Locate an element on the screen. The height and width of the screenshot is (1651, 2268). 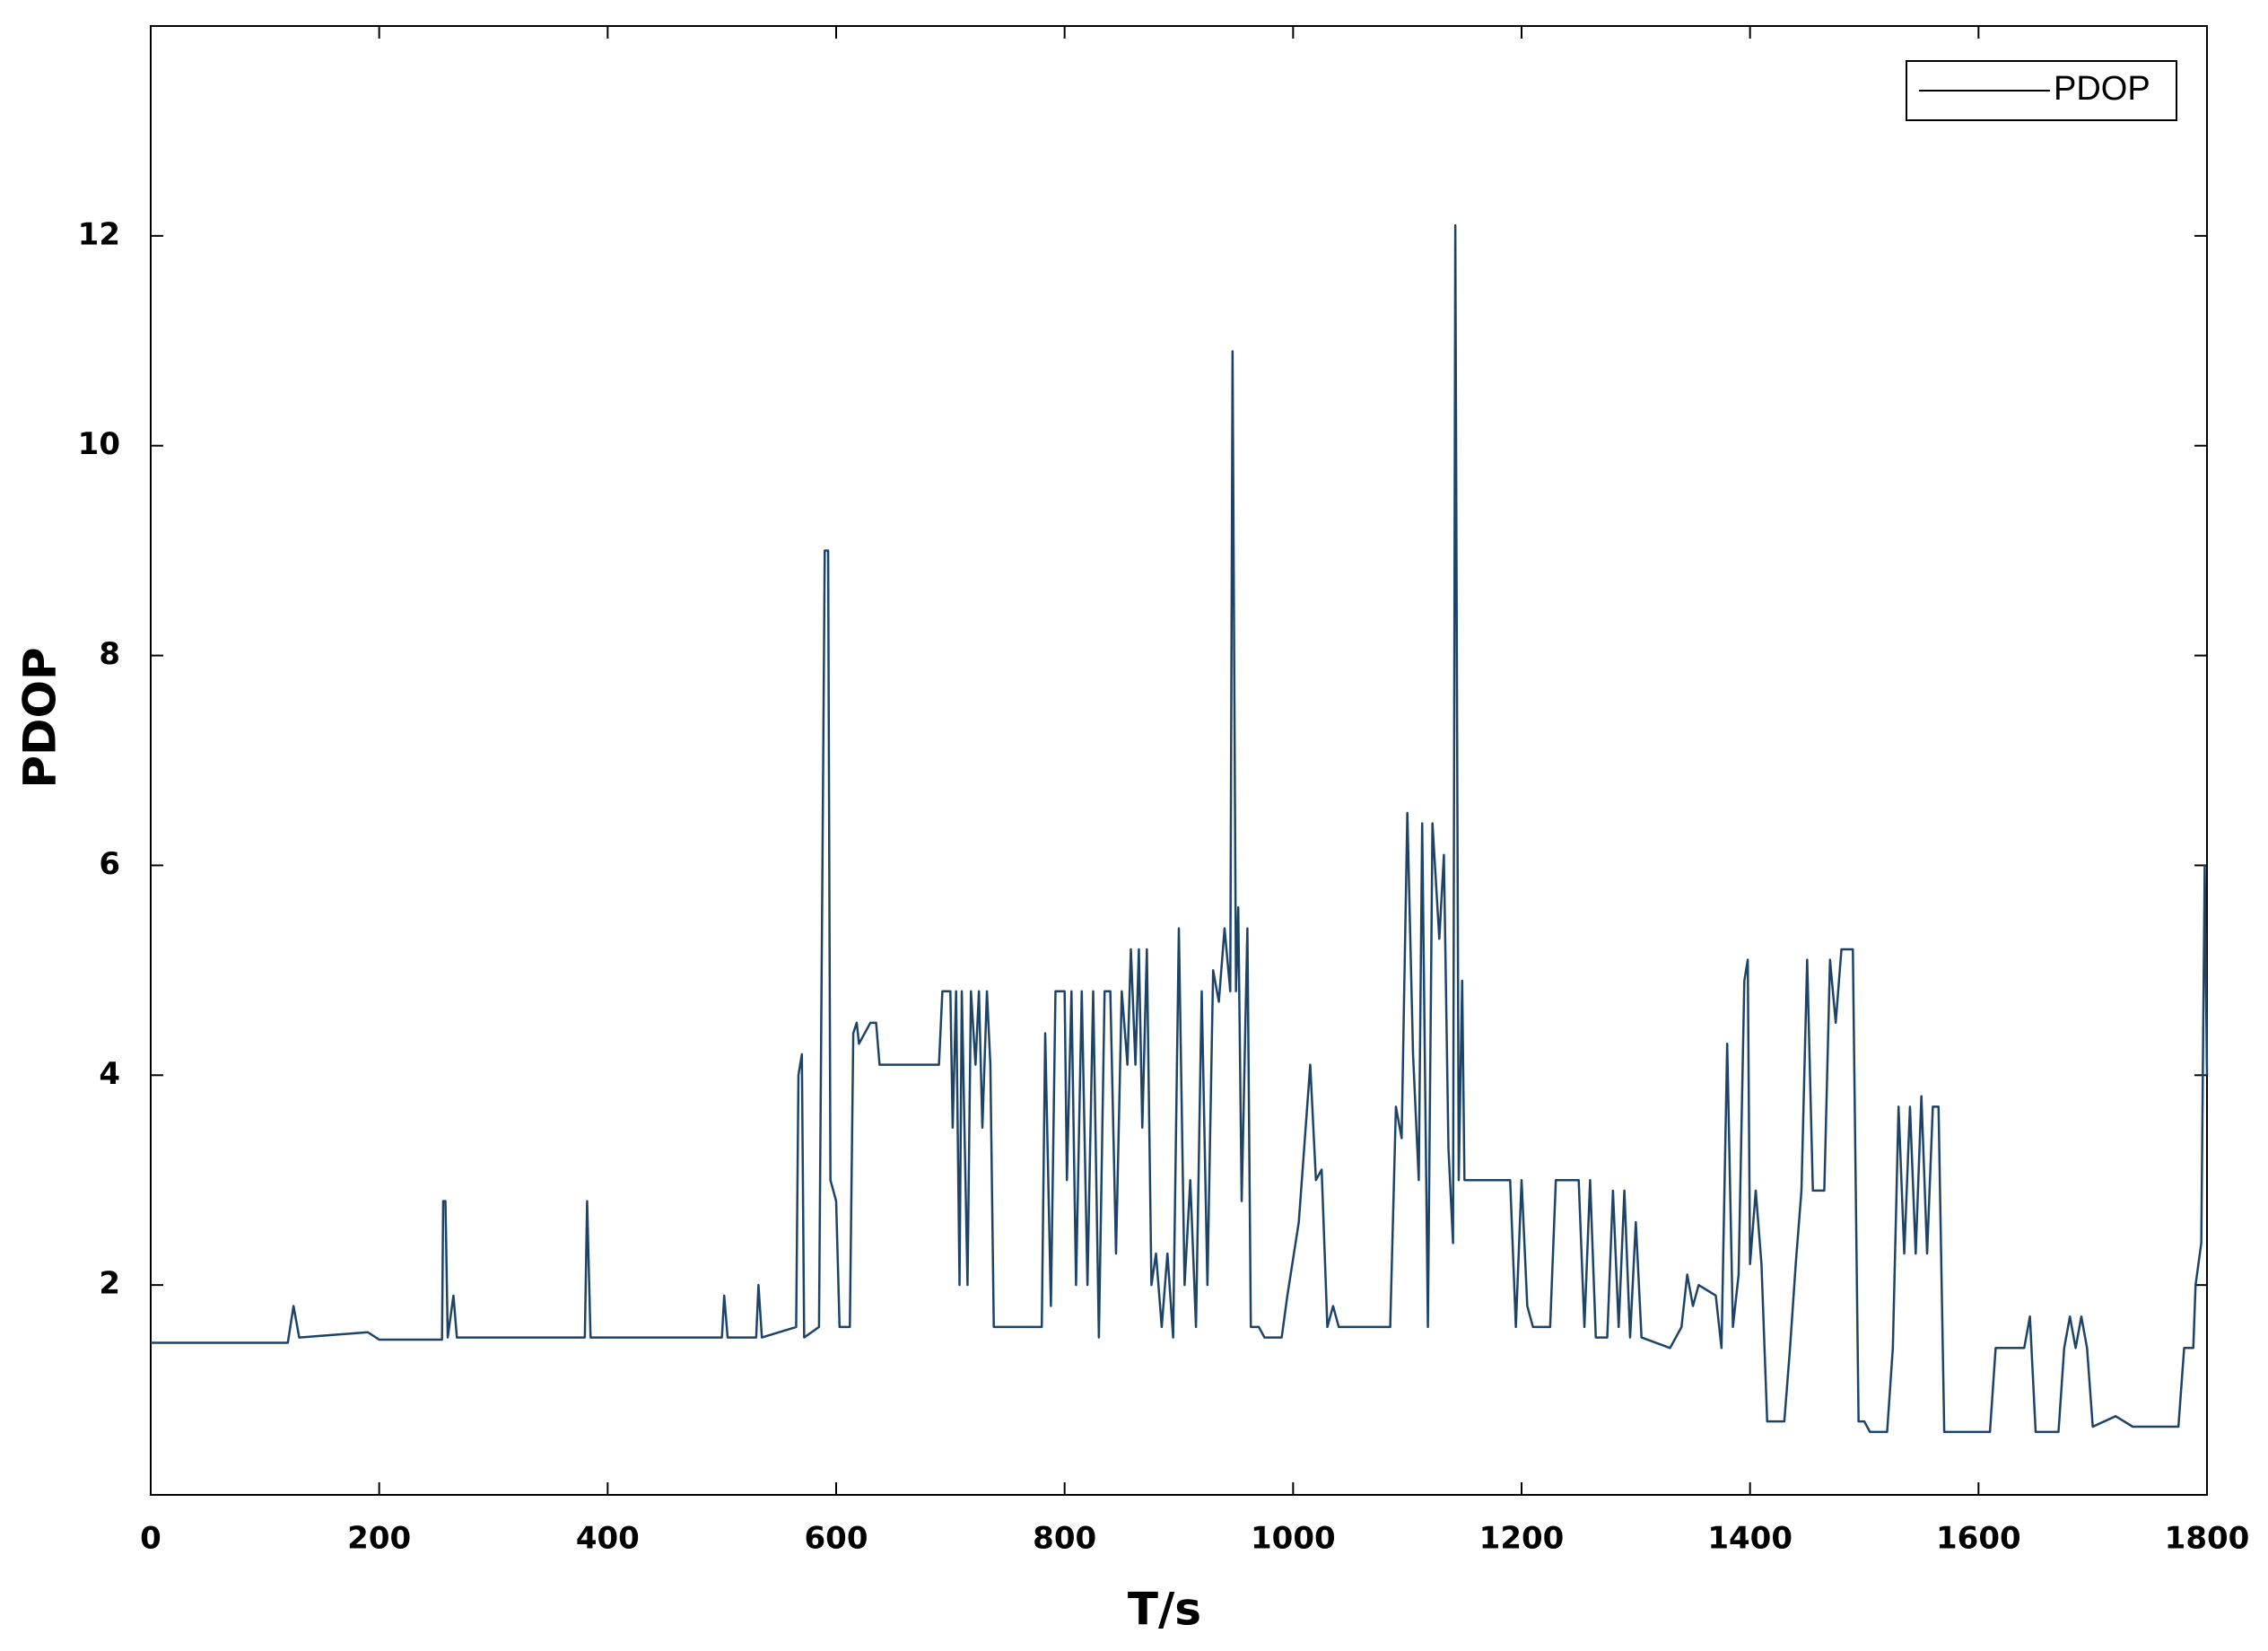
y-tick-label: 2 is located at coordinates (109, 1284).